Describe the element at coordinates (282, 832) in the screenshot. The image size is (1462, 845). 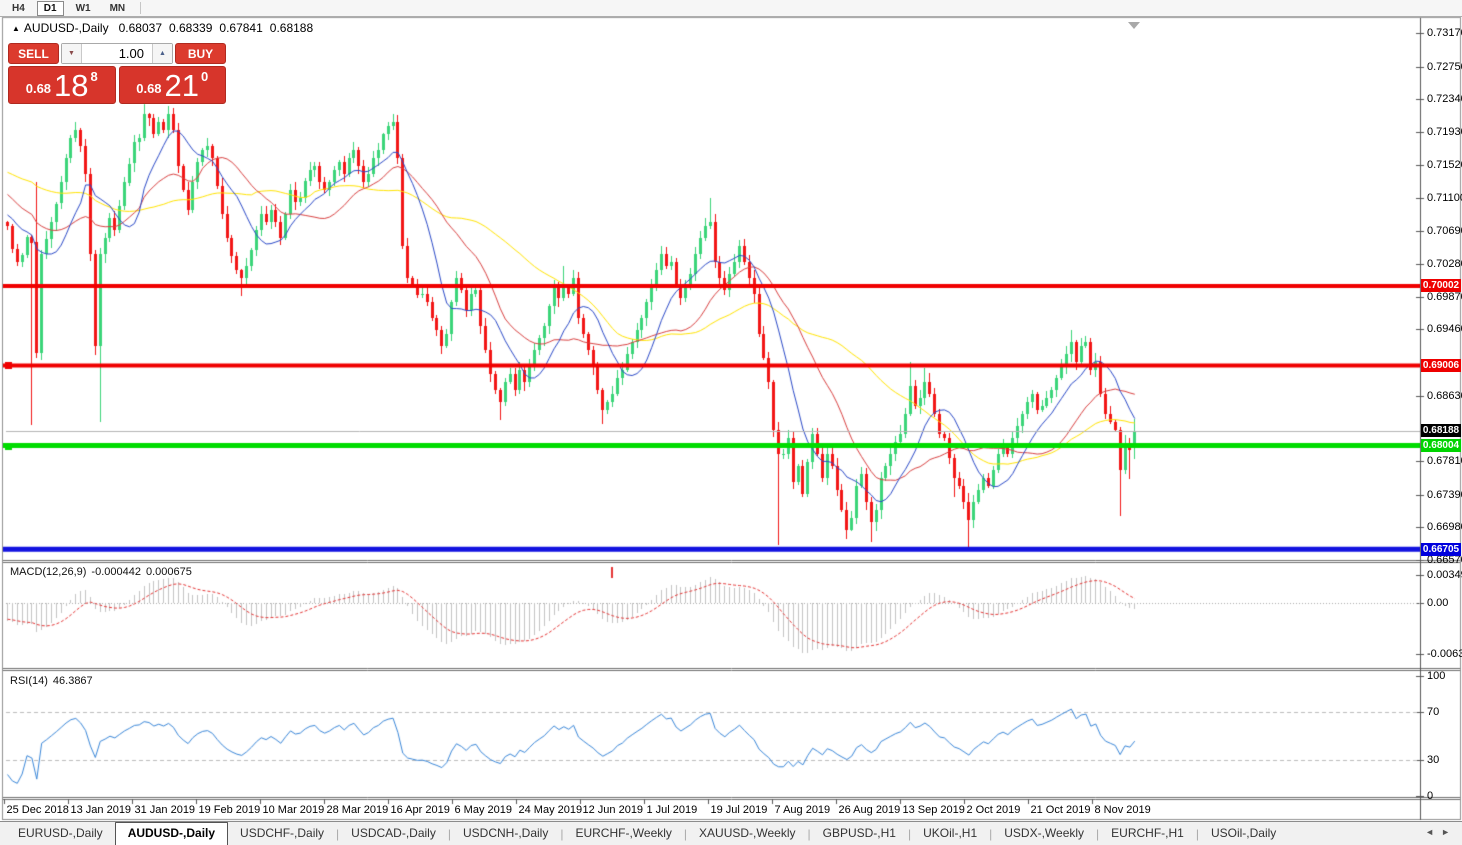
I see `chart-tab-usdchf-daily: USDCHF-,Daily` at that location.